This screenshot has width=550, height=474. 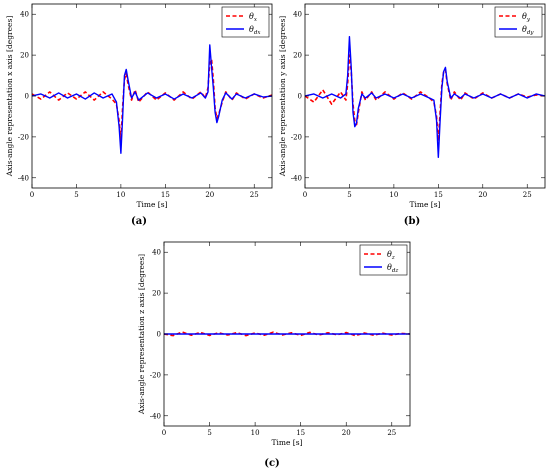 I want to click on legend-label: θdy, so click(x=528, y=30).